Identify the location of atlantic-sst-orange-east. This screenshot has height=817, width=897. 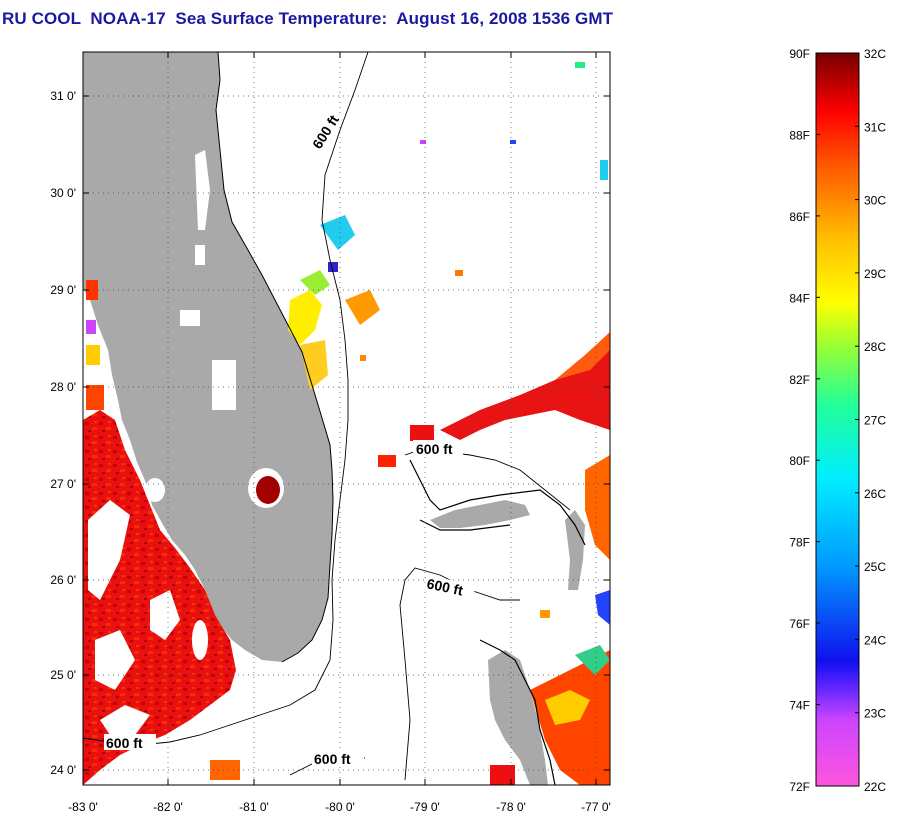
(597, 507).